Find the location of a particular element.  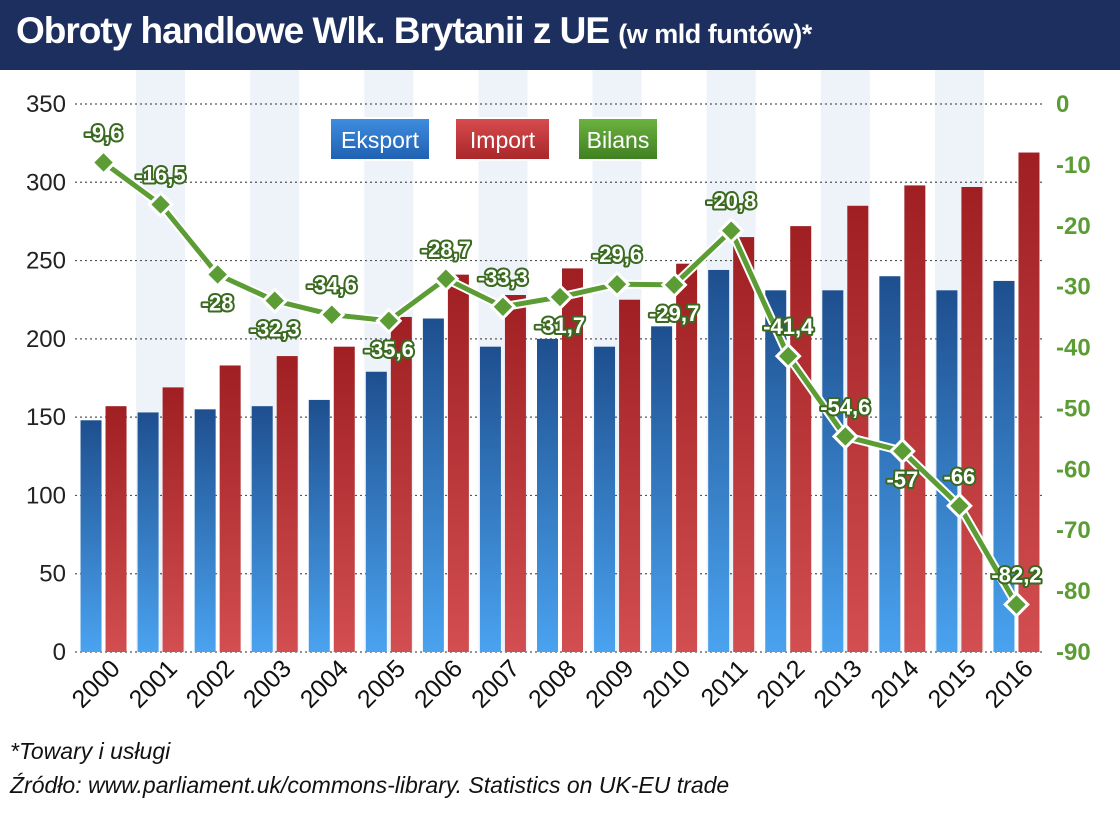

right-tick-label: -90 is located at coordinates (1073, 652).